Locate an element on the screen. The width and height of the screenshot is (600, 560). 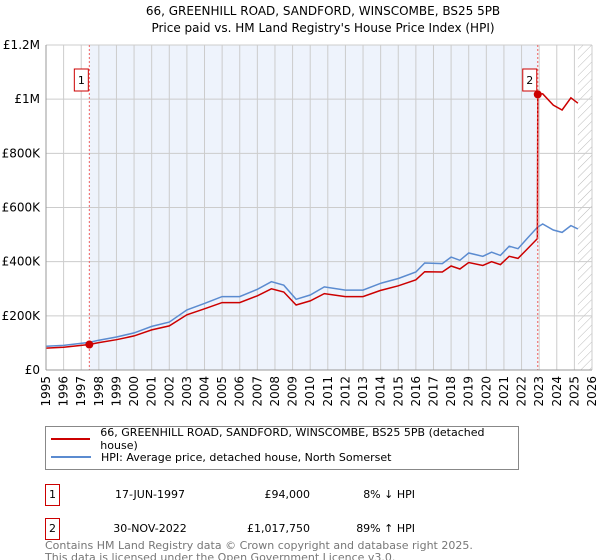
sale-marker-label: 1 is located at coordinates (81, 80).